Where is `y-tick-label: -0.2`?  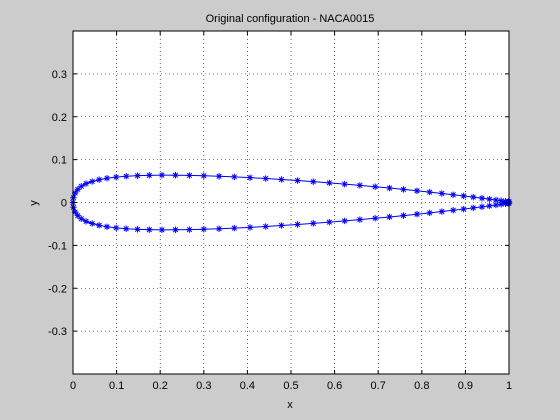 y-tick-label: -0.2 is located at coordinates (57, 289).